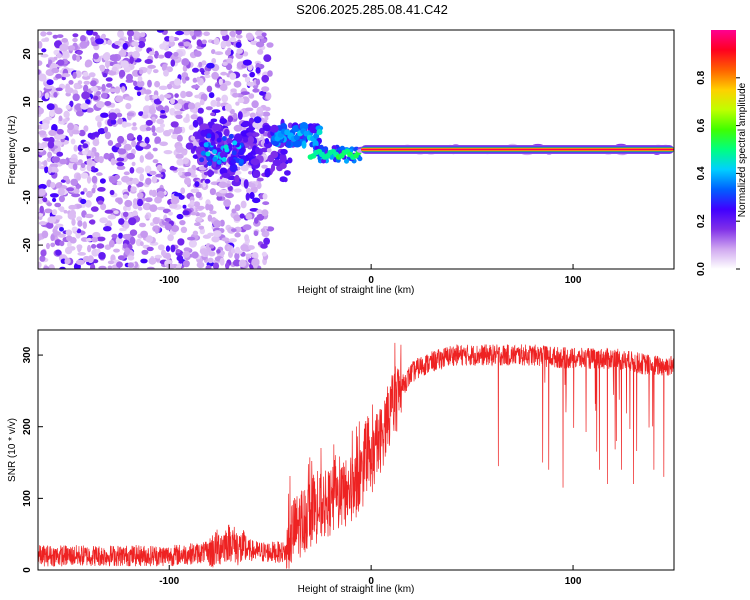  What do you see at coordinates (371, 581) in the screenshot?
I see `x-tick-label: 0` at bounding box center [371, 581].